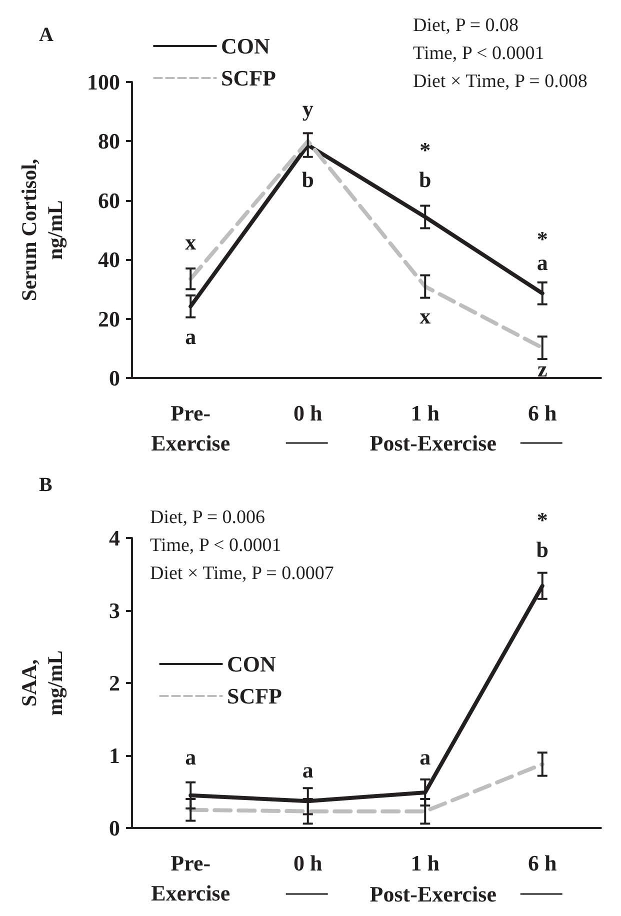 The image size is (621, 916). Describe the element at coordinates (114, 755) in the screenshot. I see `y-tick-label: 1` at that location.